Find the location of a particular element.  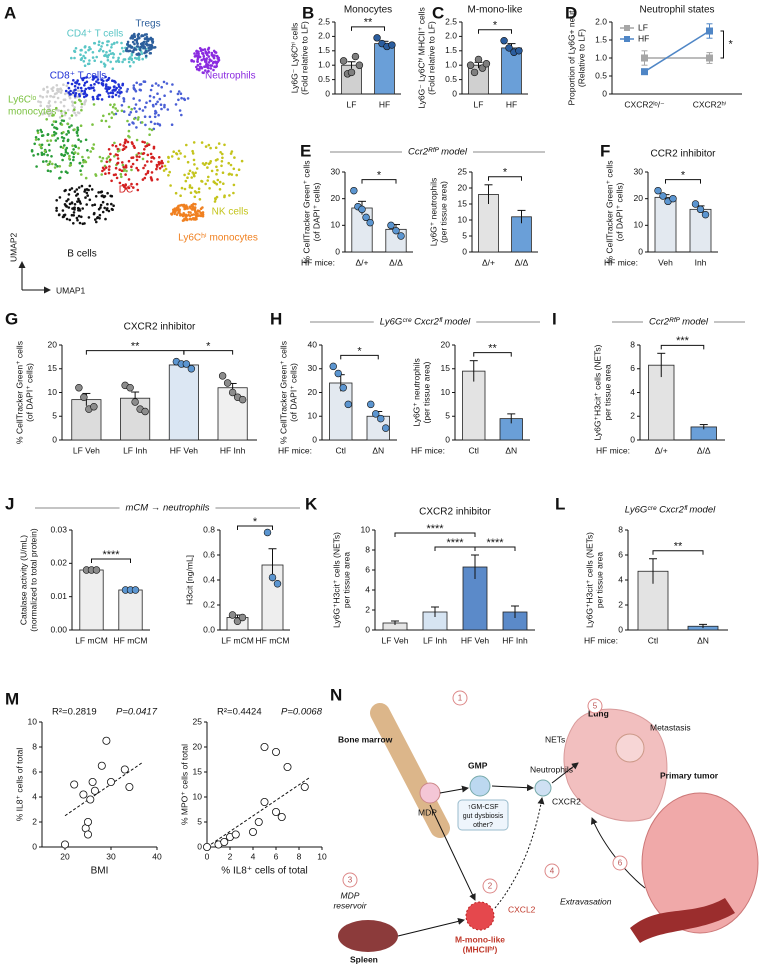

y-axis-label: Ly6G⁻ Ly6Cʰⁱ MHCII⁺ cells is located at coordinates (421, 57).